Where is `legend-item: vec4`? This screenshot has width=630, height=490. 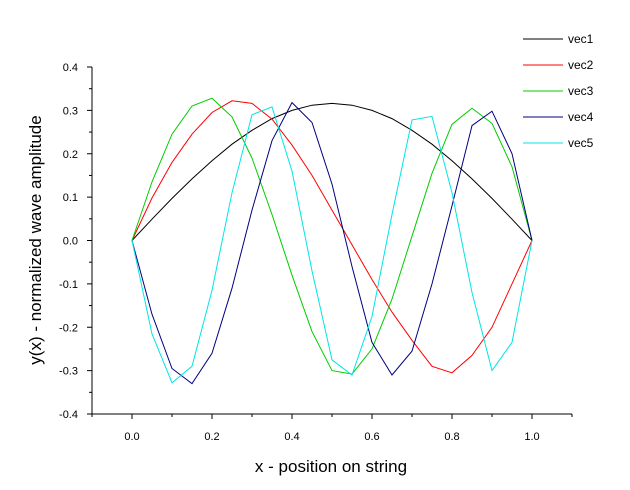 legend-item: vec4 is located at coordinates (558, 117).